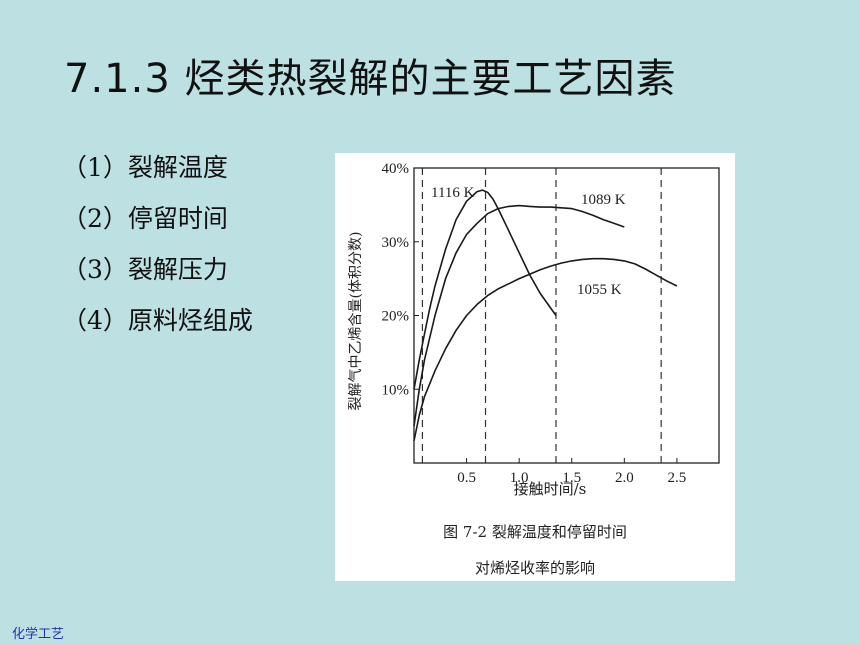 This screenshot has height=645, width=860. I want to click on y-tick-label: 20%, so click(396, 317).